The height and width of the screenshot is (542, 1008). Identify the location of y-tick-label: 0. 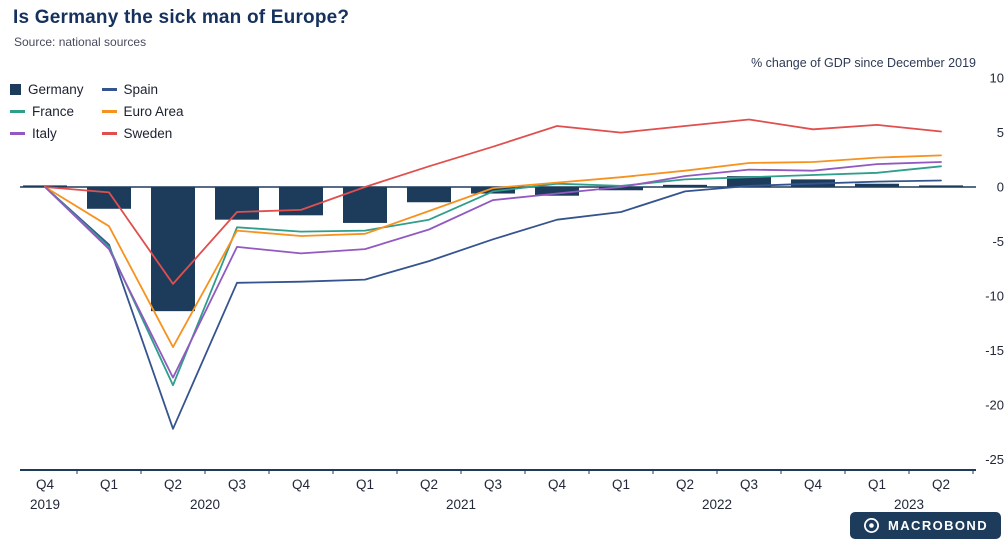
(1000, 187).